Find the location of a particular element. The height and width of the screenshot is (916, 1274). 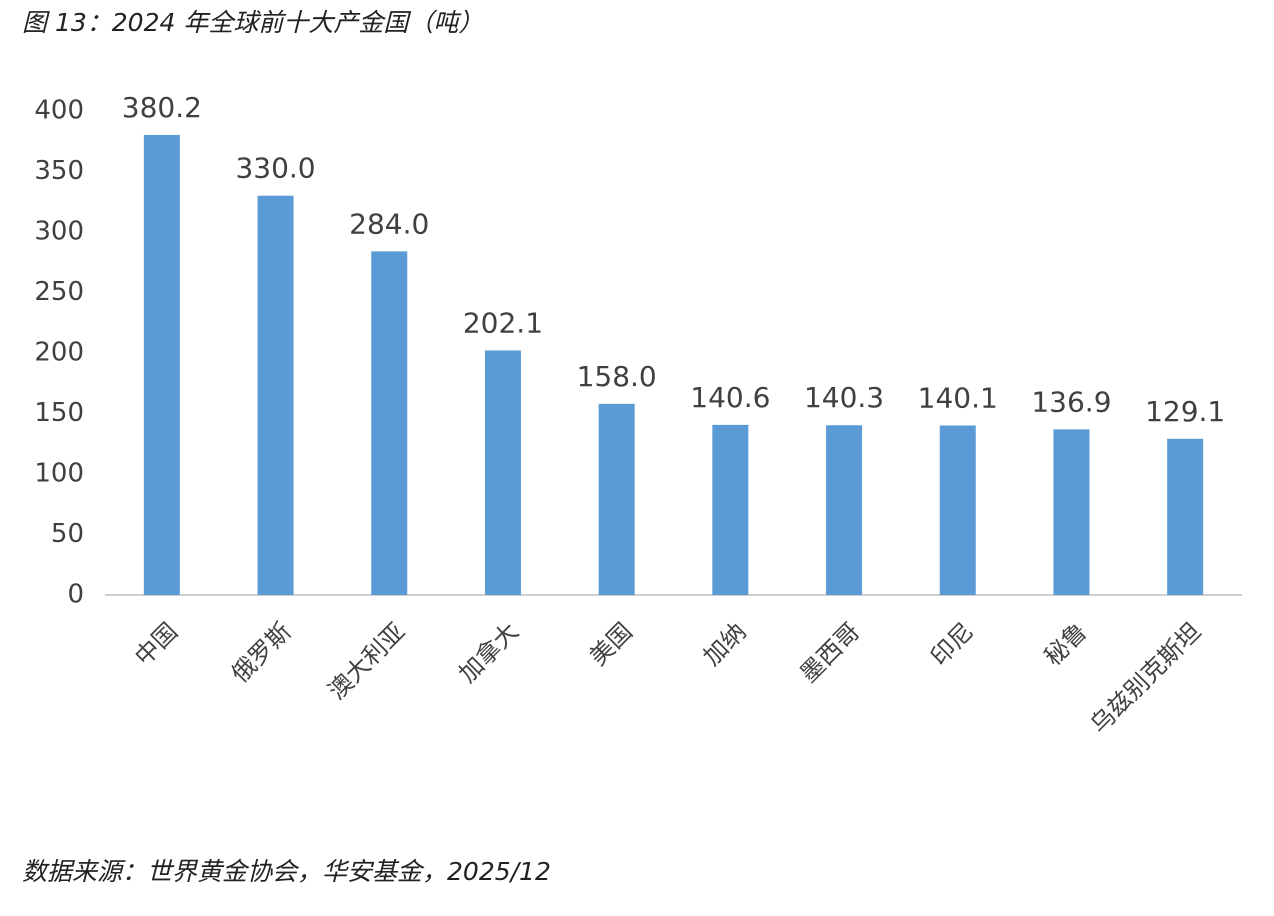

chart-title: 图 13：2024 年全球前十大产金国（吨） is located at coordinates (252, 22).